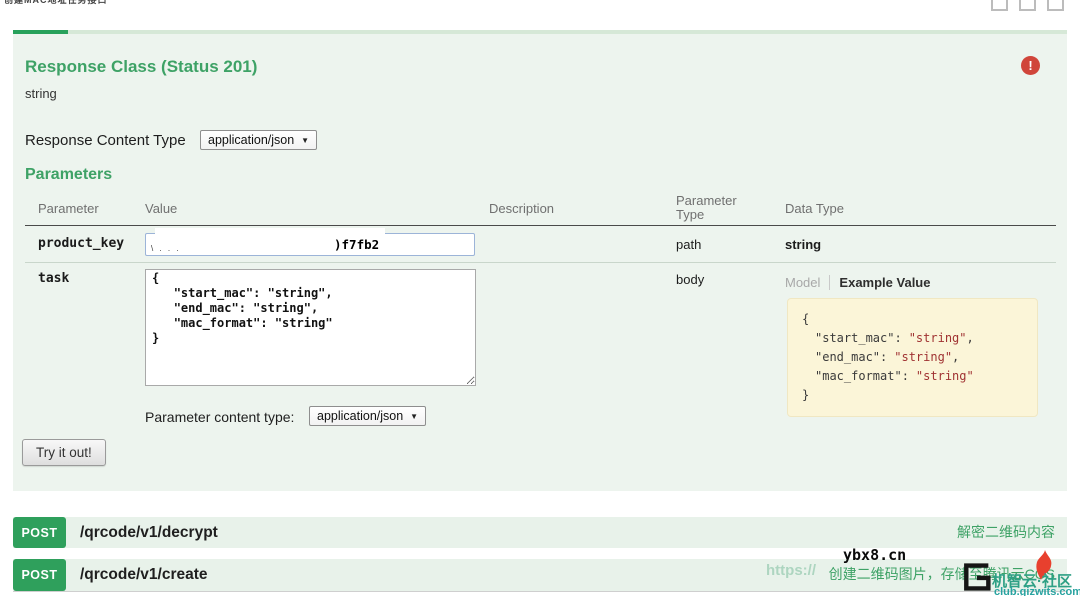  I want to click on example-key: "end_mac":, so click(851, 357).